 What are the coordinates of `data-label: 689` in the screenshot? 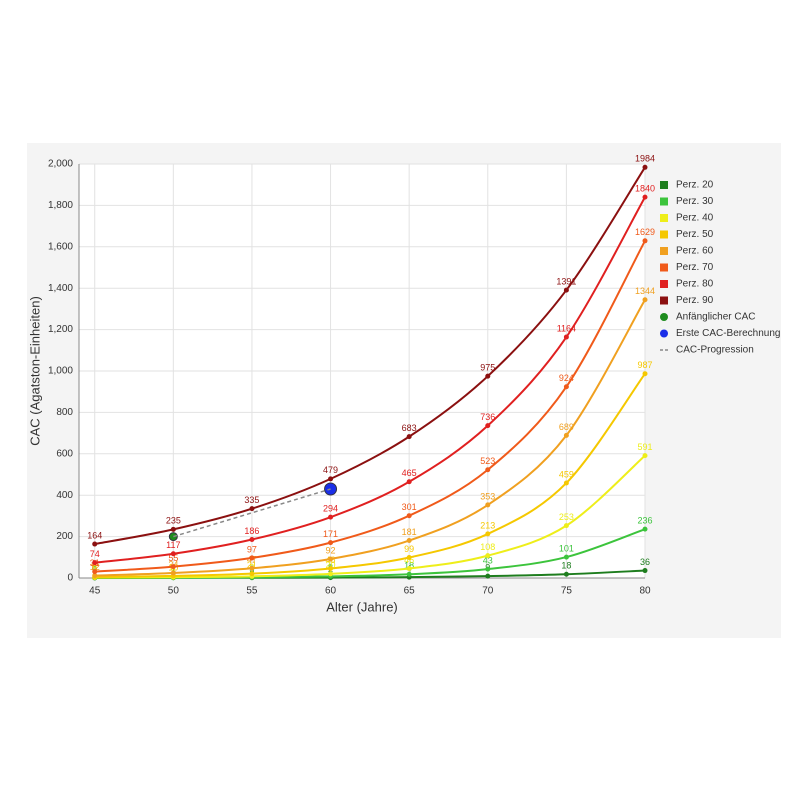 It's located at (566, 427).